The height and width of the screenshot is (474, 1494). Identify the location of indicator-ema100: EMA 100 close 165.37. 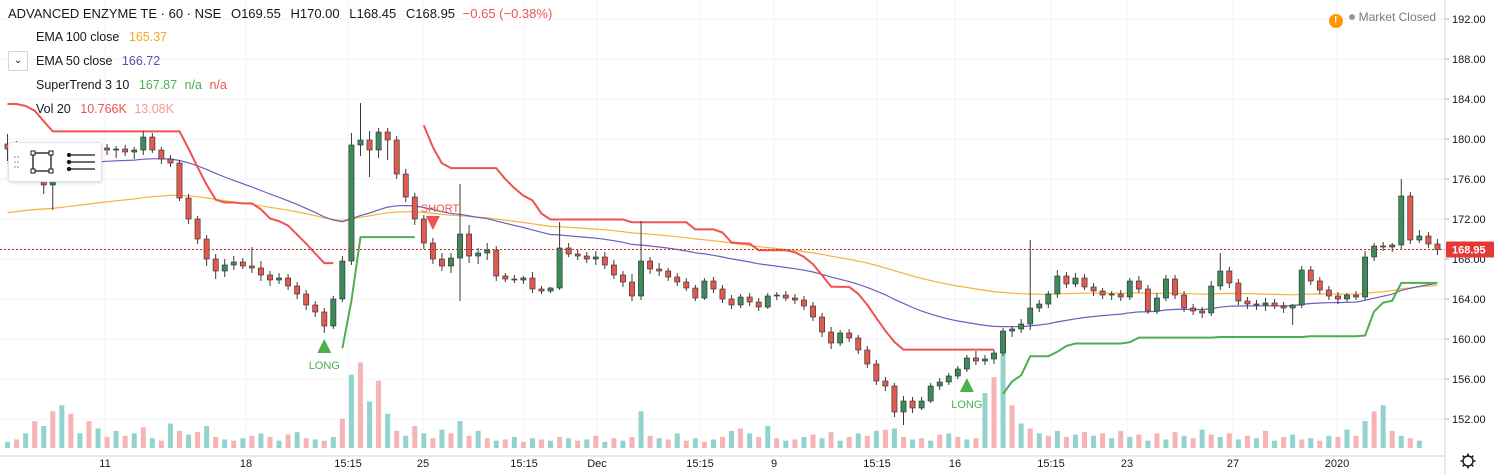
(294, 37).